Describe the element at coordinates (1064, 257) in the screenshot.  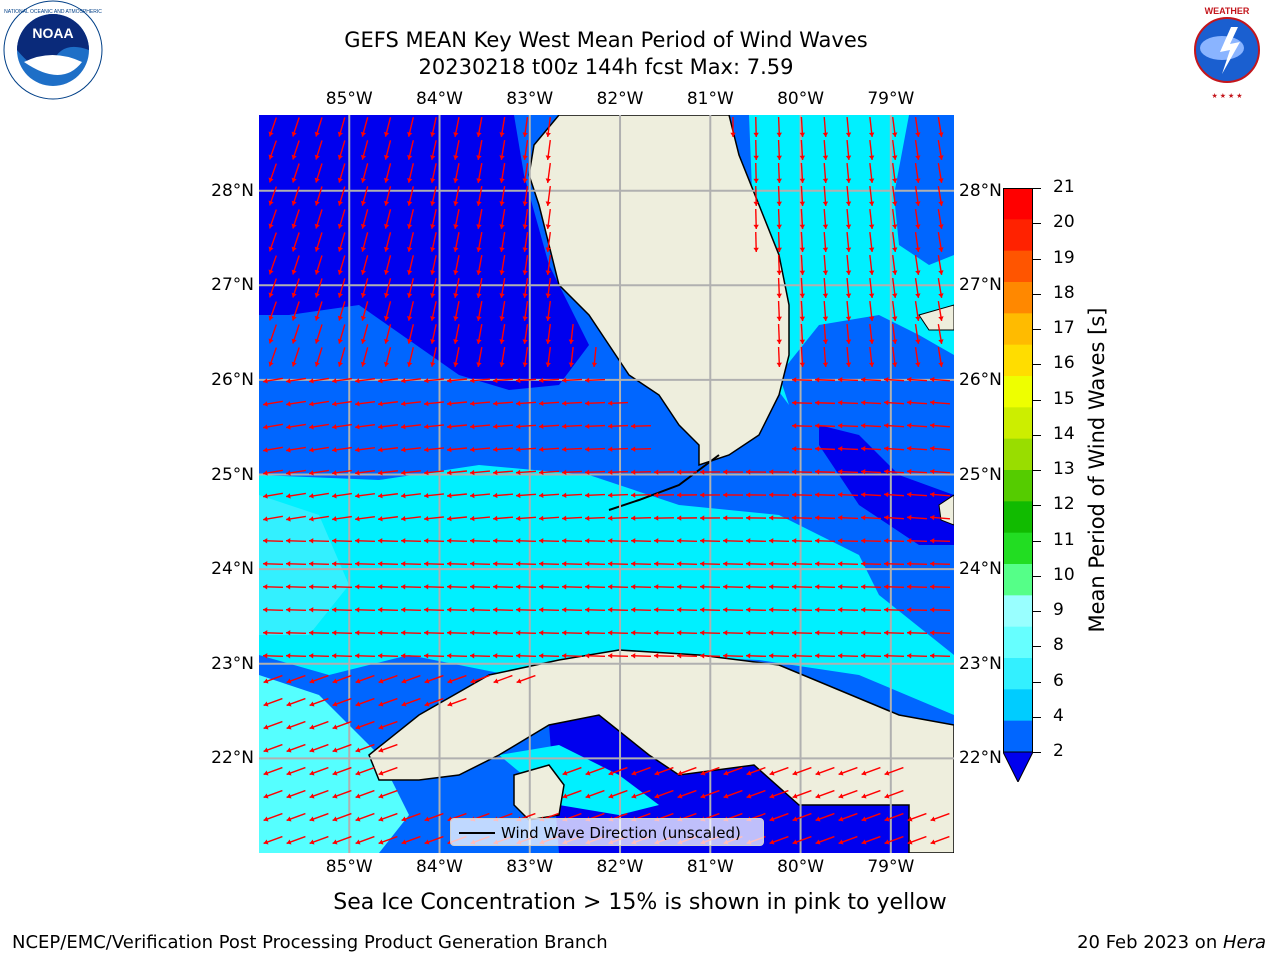
I see `colorbar-tick-label: 19` at that location.